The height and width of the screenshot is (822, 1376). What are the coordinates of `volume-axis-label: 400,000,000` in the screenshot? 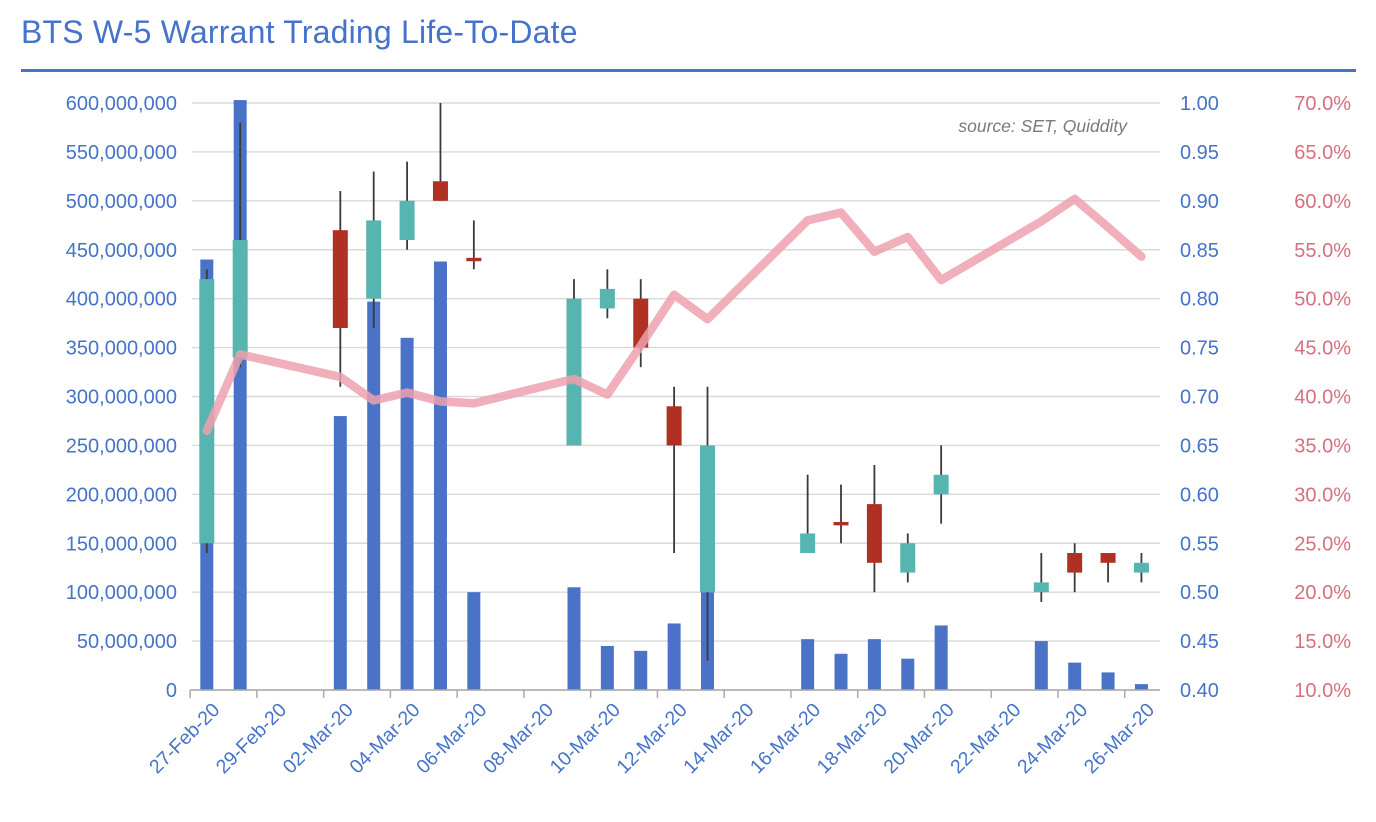 It's located at (121, 300).